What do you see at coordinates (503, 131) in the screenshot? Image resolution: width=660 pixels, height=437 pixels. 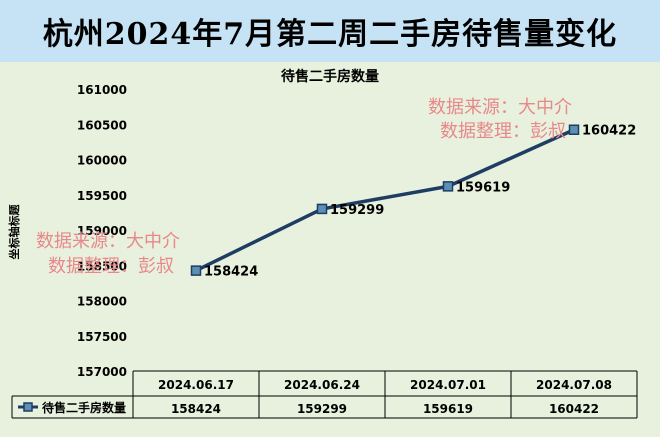 I see `watermark-author-1: 数据整理：彭叔` at bounding box center [503, 131].